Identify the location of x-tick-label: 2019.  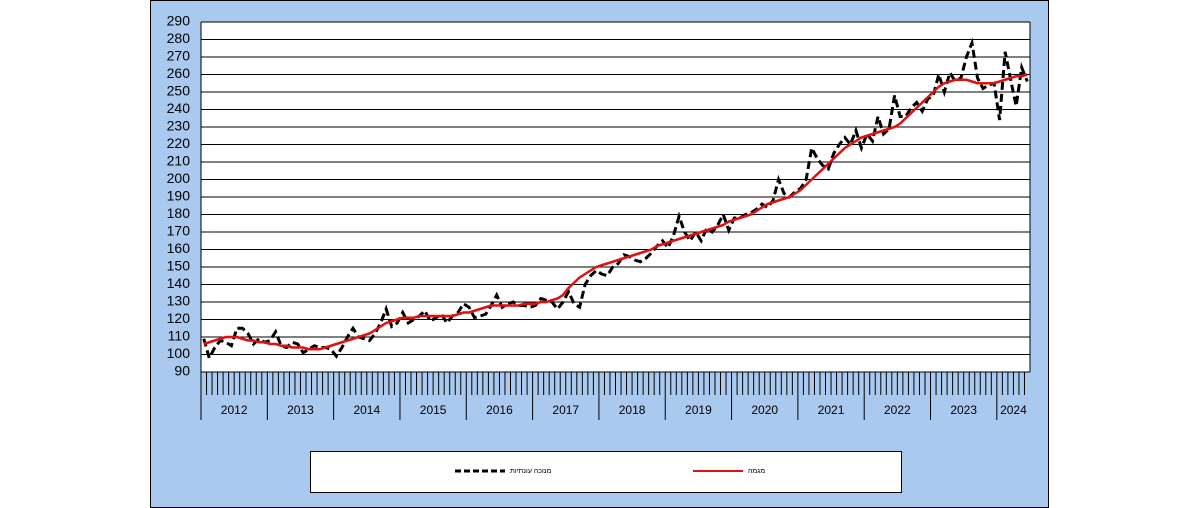
(698, 410).